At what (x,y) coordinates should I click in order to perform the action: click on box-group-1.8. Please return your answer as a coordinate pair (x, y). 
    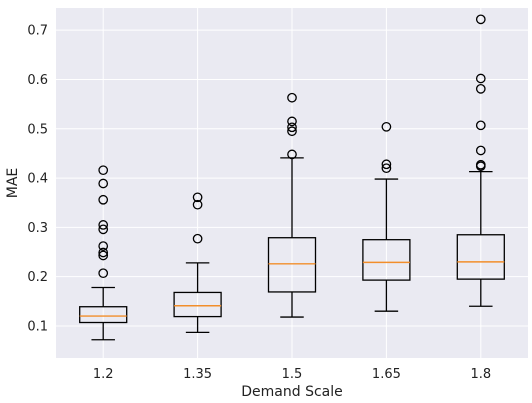
    Looking at the image, I should click on (480, 160).